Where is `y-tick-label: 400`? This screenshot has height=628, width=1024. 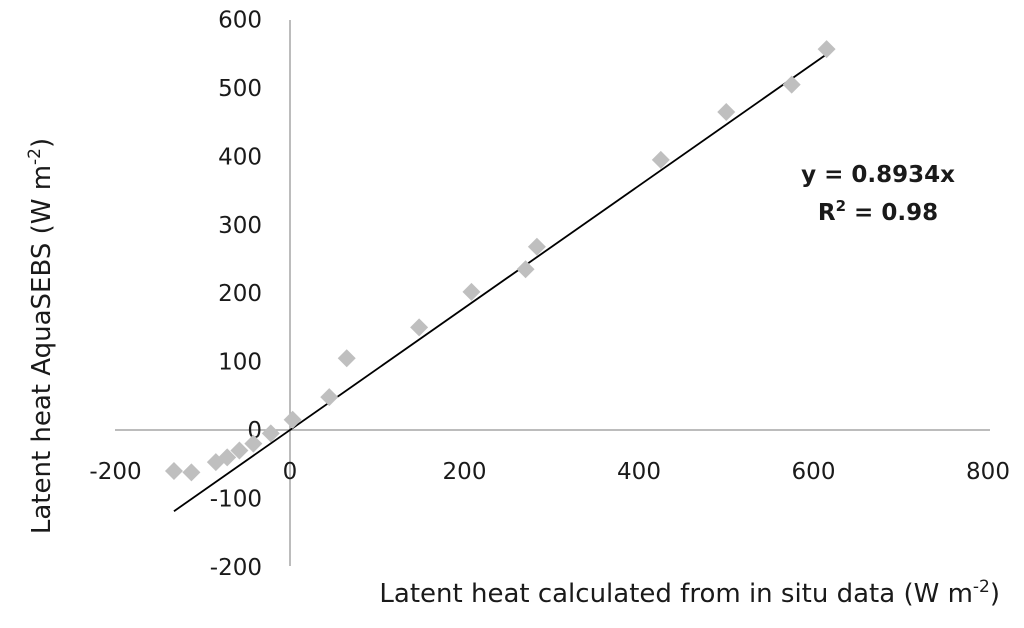
y-tick-label: 400 is located at coordinates (240, 157).